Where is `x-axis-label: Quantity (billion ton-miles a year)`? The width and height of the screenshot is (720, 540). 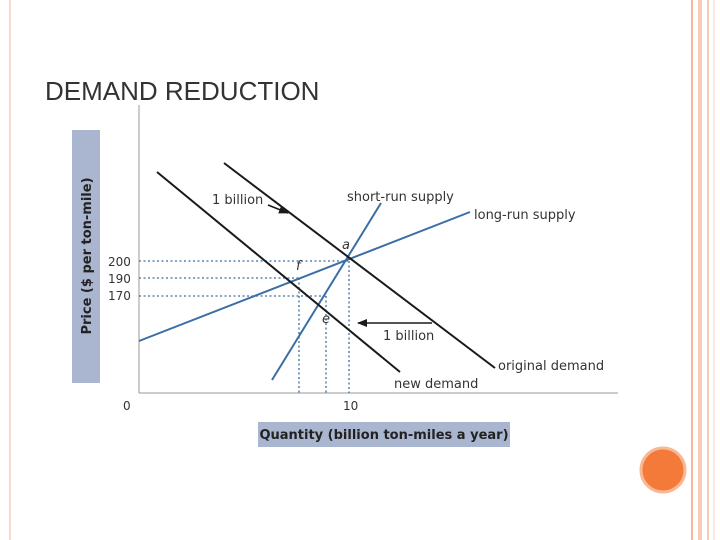 x-axis-label: Quantity (billion ton-miles a year) is located at coordinates (383, 435).